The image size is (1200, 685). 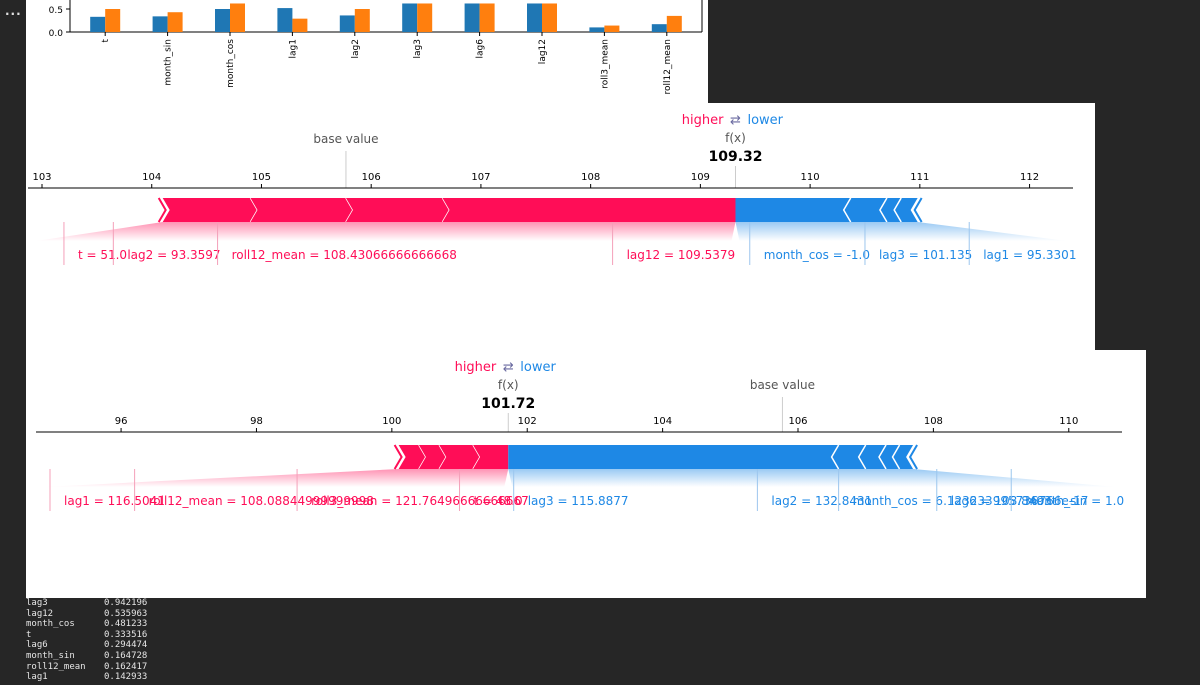 What do you see at coordinates (668, 67) in the screenshot?
I see `x-tick-label: roll12_mean` at bounding box center [668, 67].